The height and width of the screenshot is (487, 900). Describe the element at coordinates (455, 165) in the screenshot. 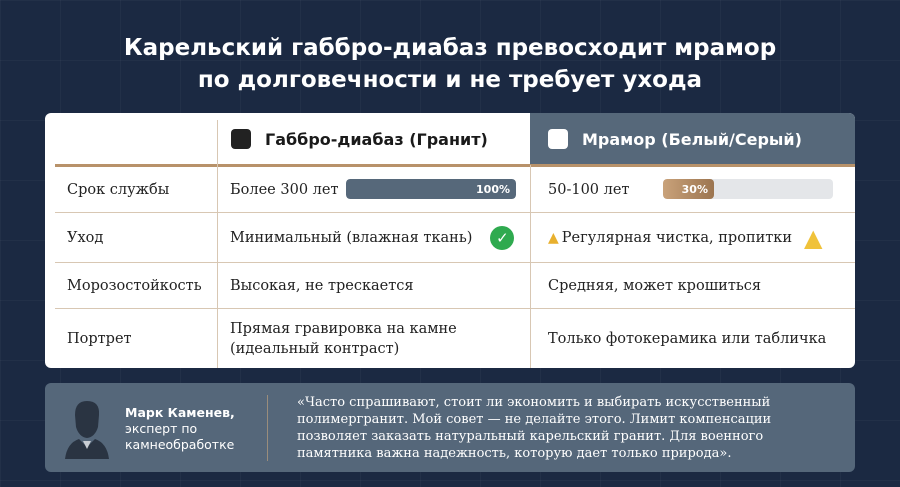

I see `header-divider` at that location.